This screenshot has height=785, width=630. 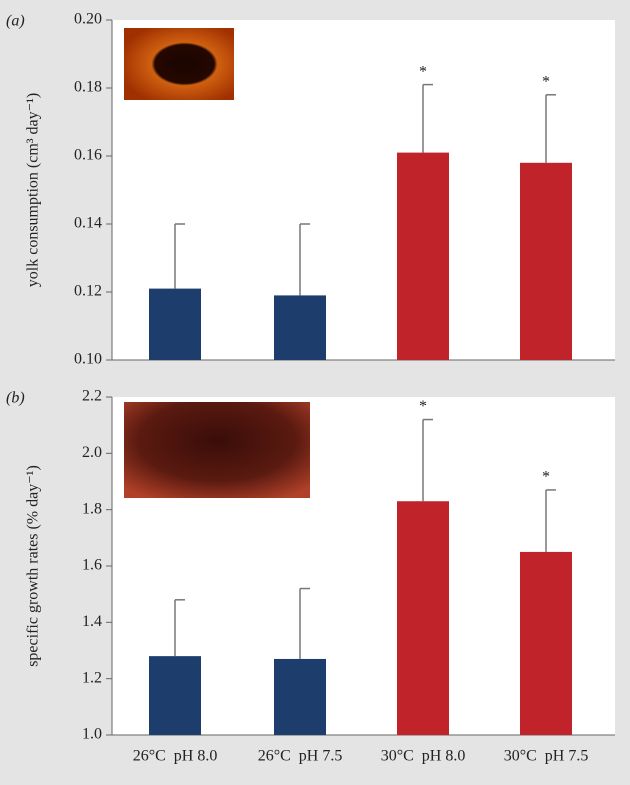 What do you see at coordinates (92, 621) in the screenshot?
I see `y-tick-label: 1.4` at bounding box center [92, 621].